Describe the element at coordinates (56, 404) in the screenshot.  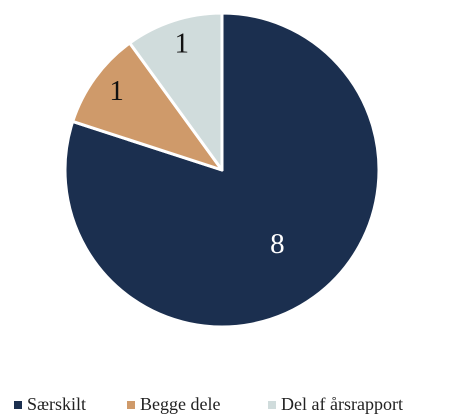
I see `legend-label: Særskilt` at that location.